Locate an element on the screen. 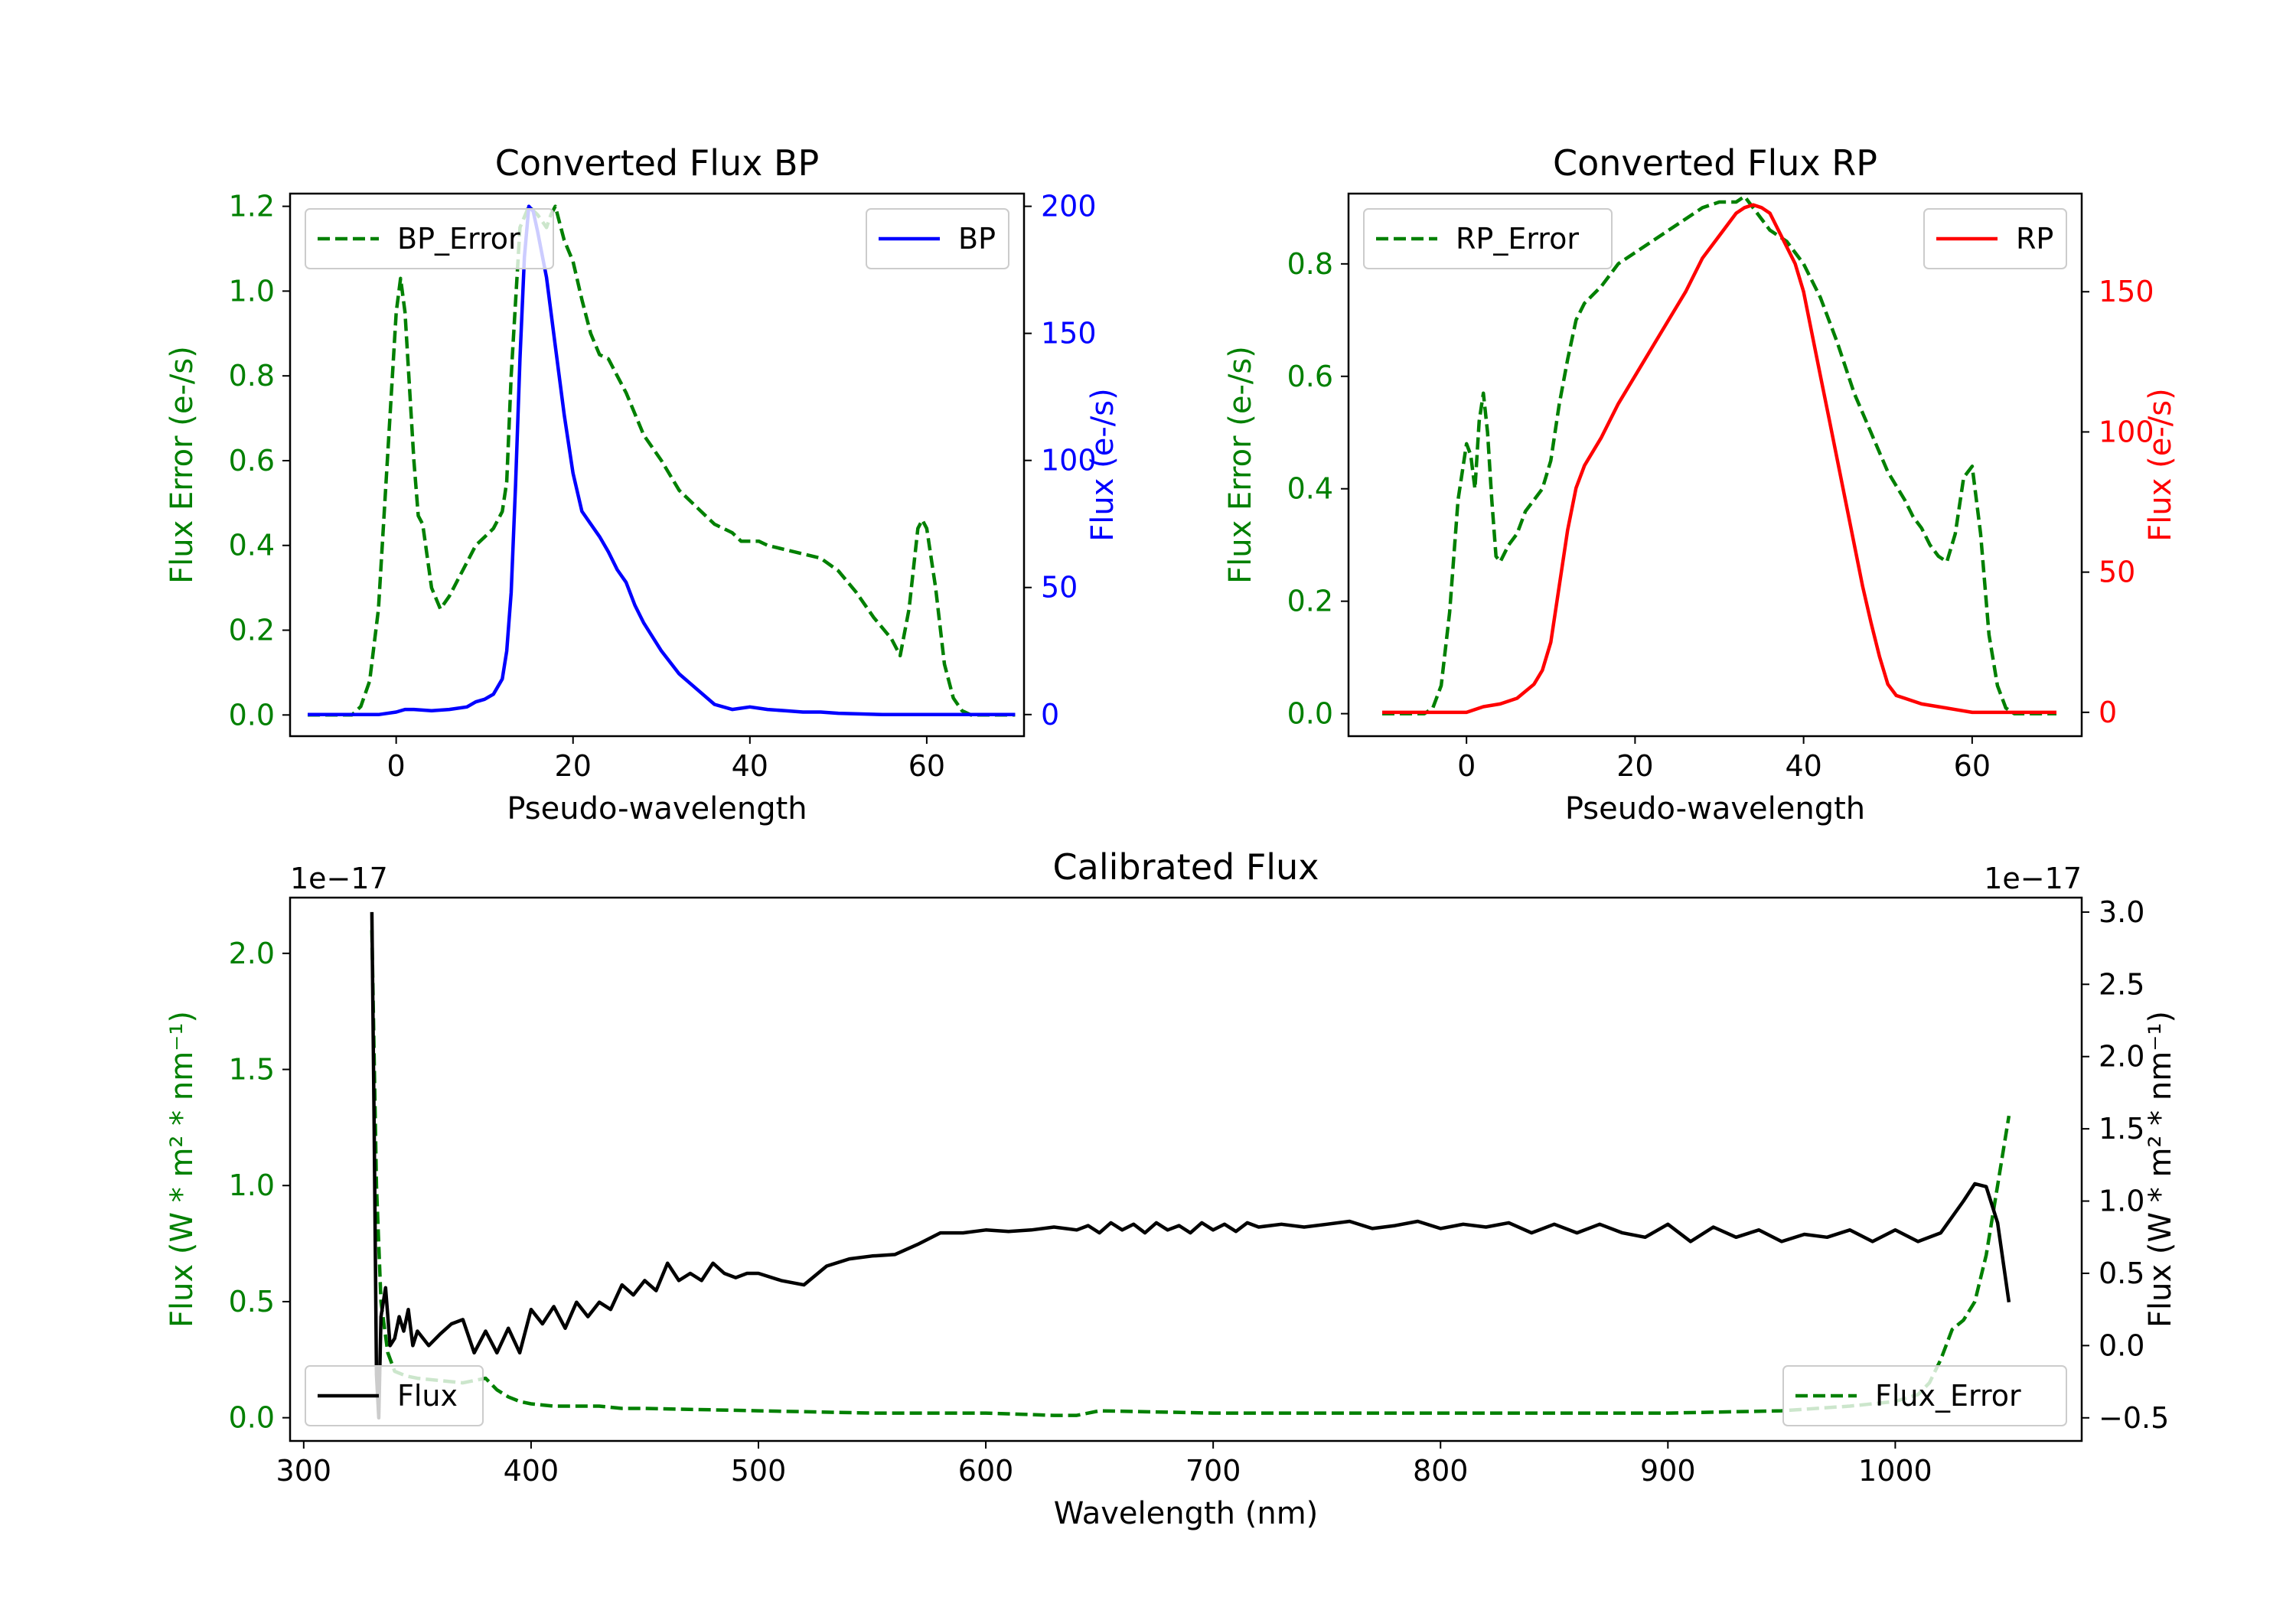 The width and height of the screenshot is (2296, 1607). y-right-scale-label: 1e−17 is located at coordinates (2033, 878).